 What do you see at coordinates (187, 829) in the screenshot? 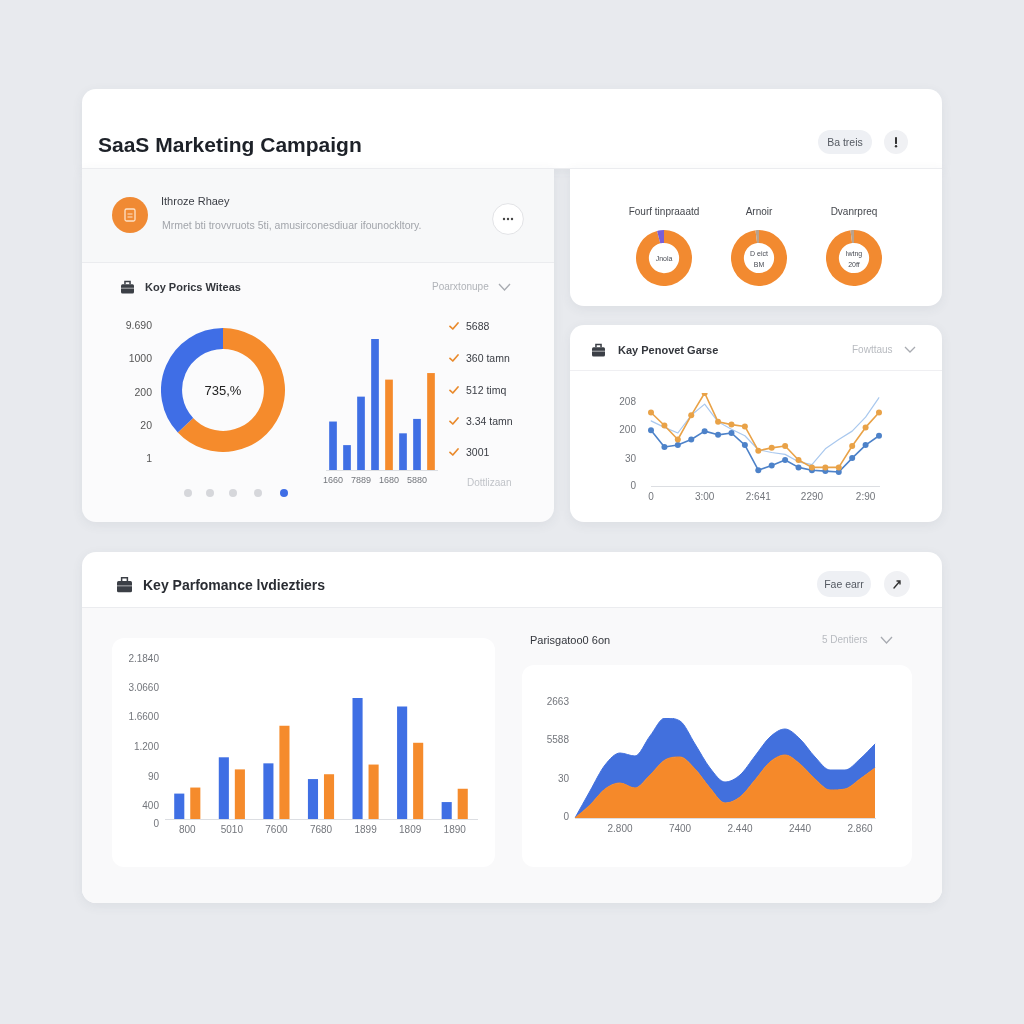
I see `x-tick-label: 800` at bounding box center [187, 829].